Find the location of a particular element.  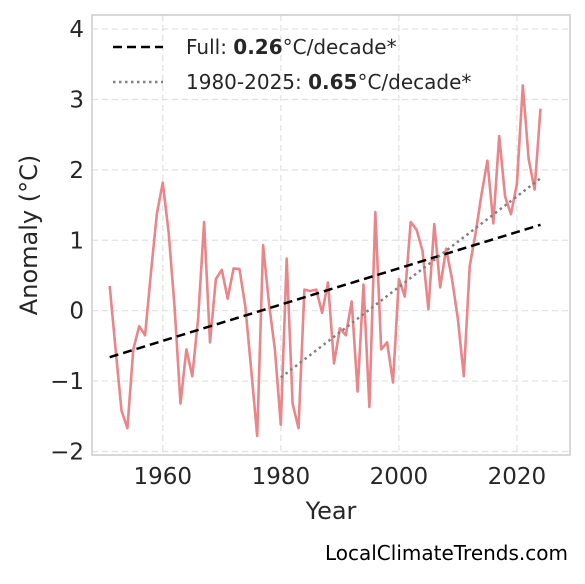

legend-full-value: 0.26 is located at coordinates (257, 47).